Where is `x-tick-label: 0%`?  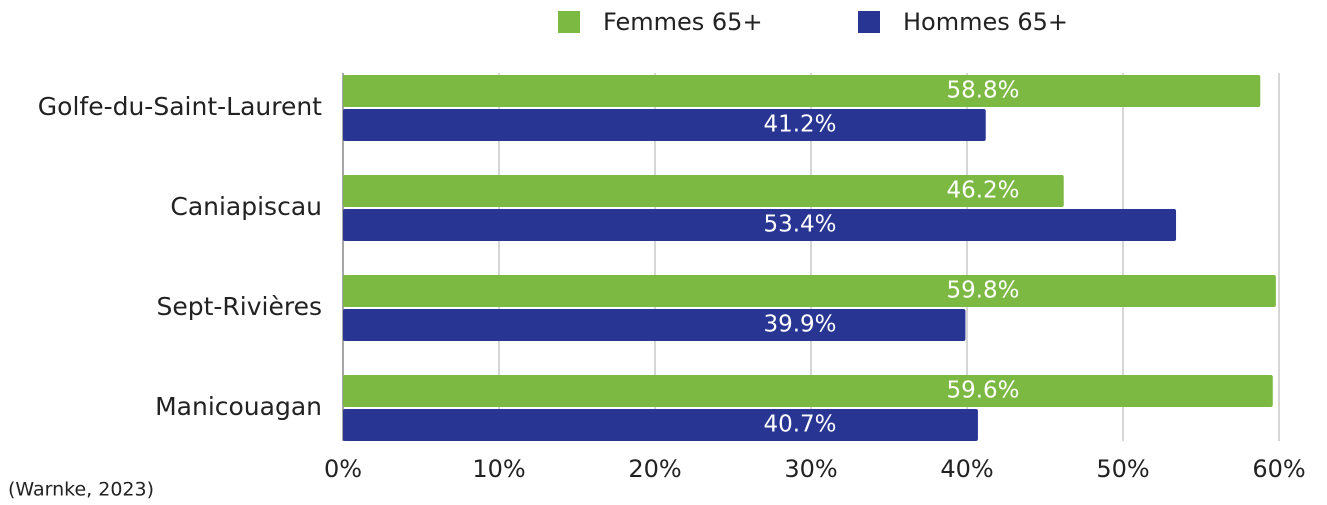
x-tick-label: 0% is located at coordinates (343, 469).